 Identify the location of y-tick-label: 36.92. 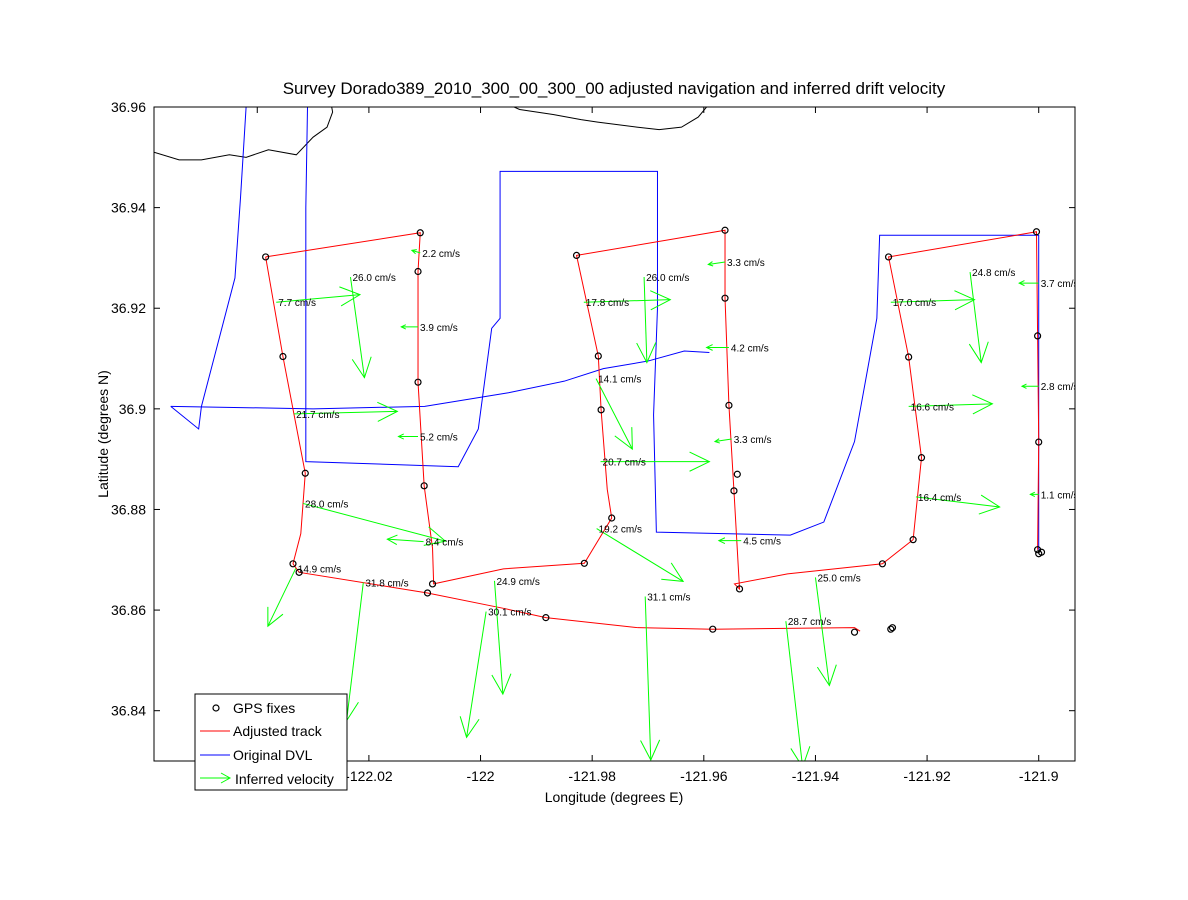
(128, 308).